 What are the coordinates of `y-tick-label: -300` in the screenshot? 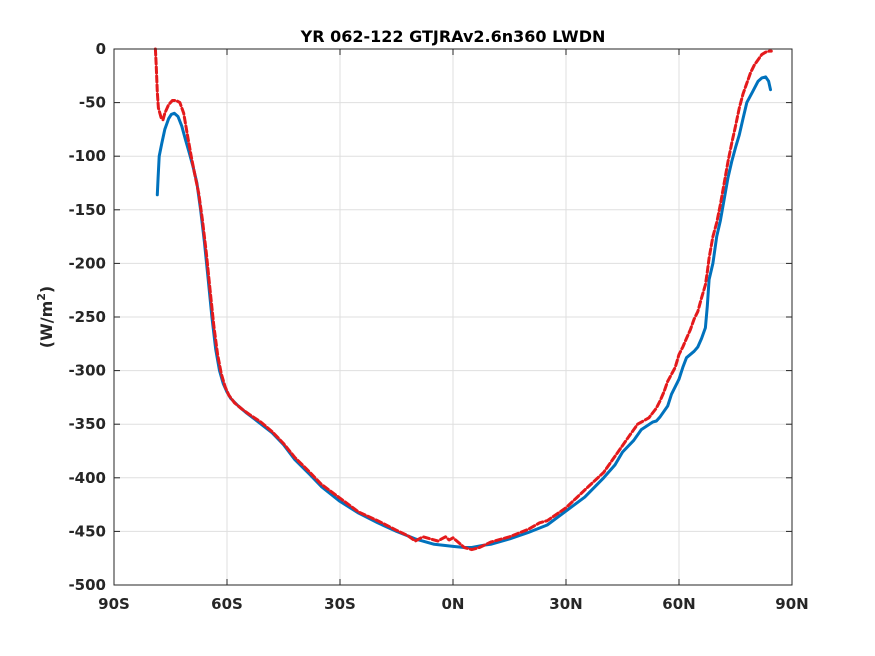 It's located at (87, 371).